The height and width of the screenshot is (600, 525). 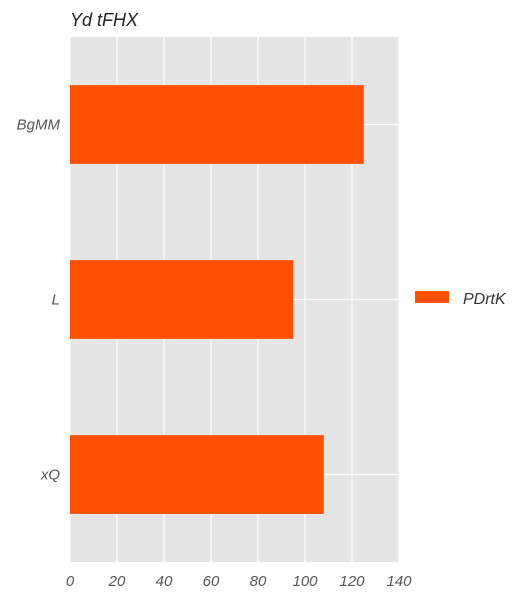 What do you see at coordinates (461, 299) in the screenshot?
I see `legend: PDrtK` at bounding box center [461, 299].